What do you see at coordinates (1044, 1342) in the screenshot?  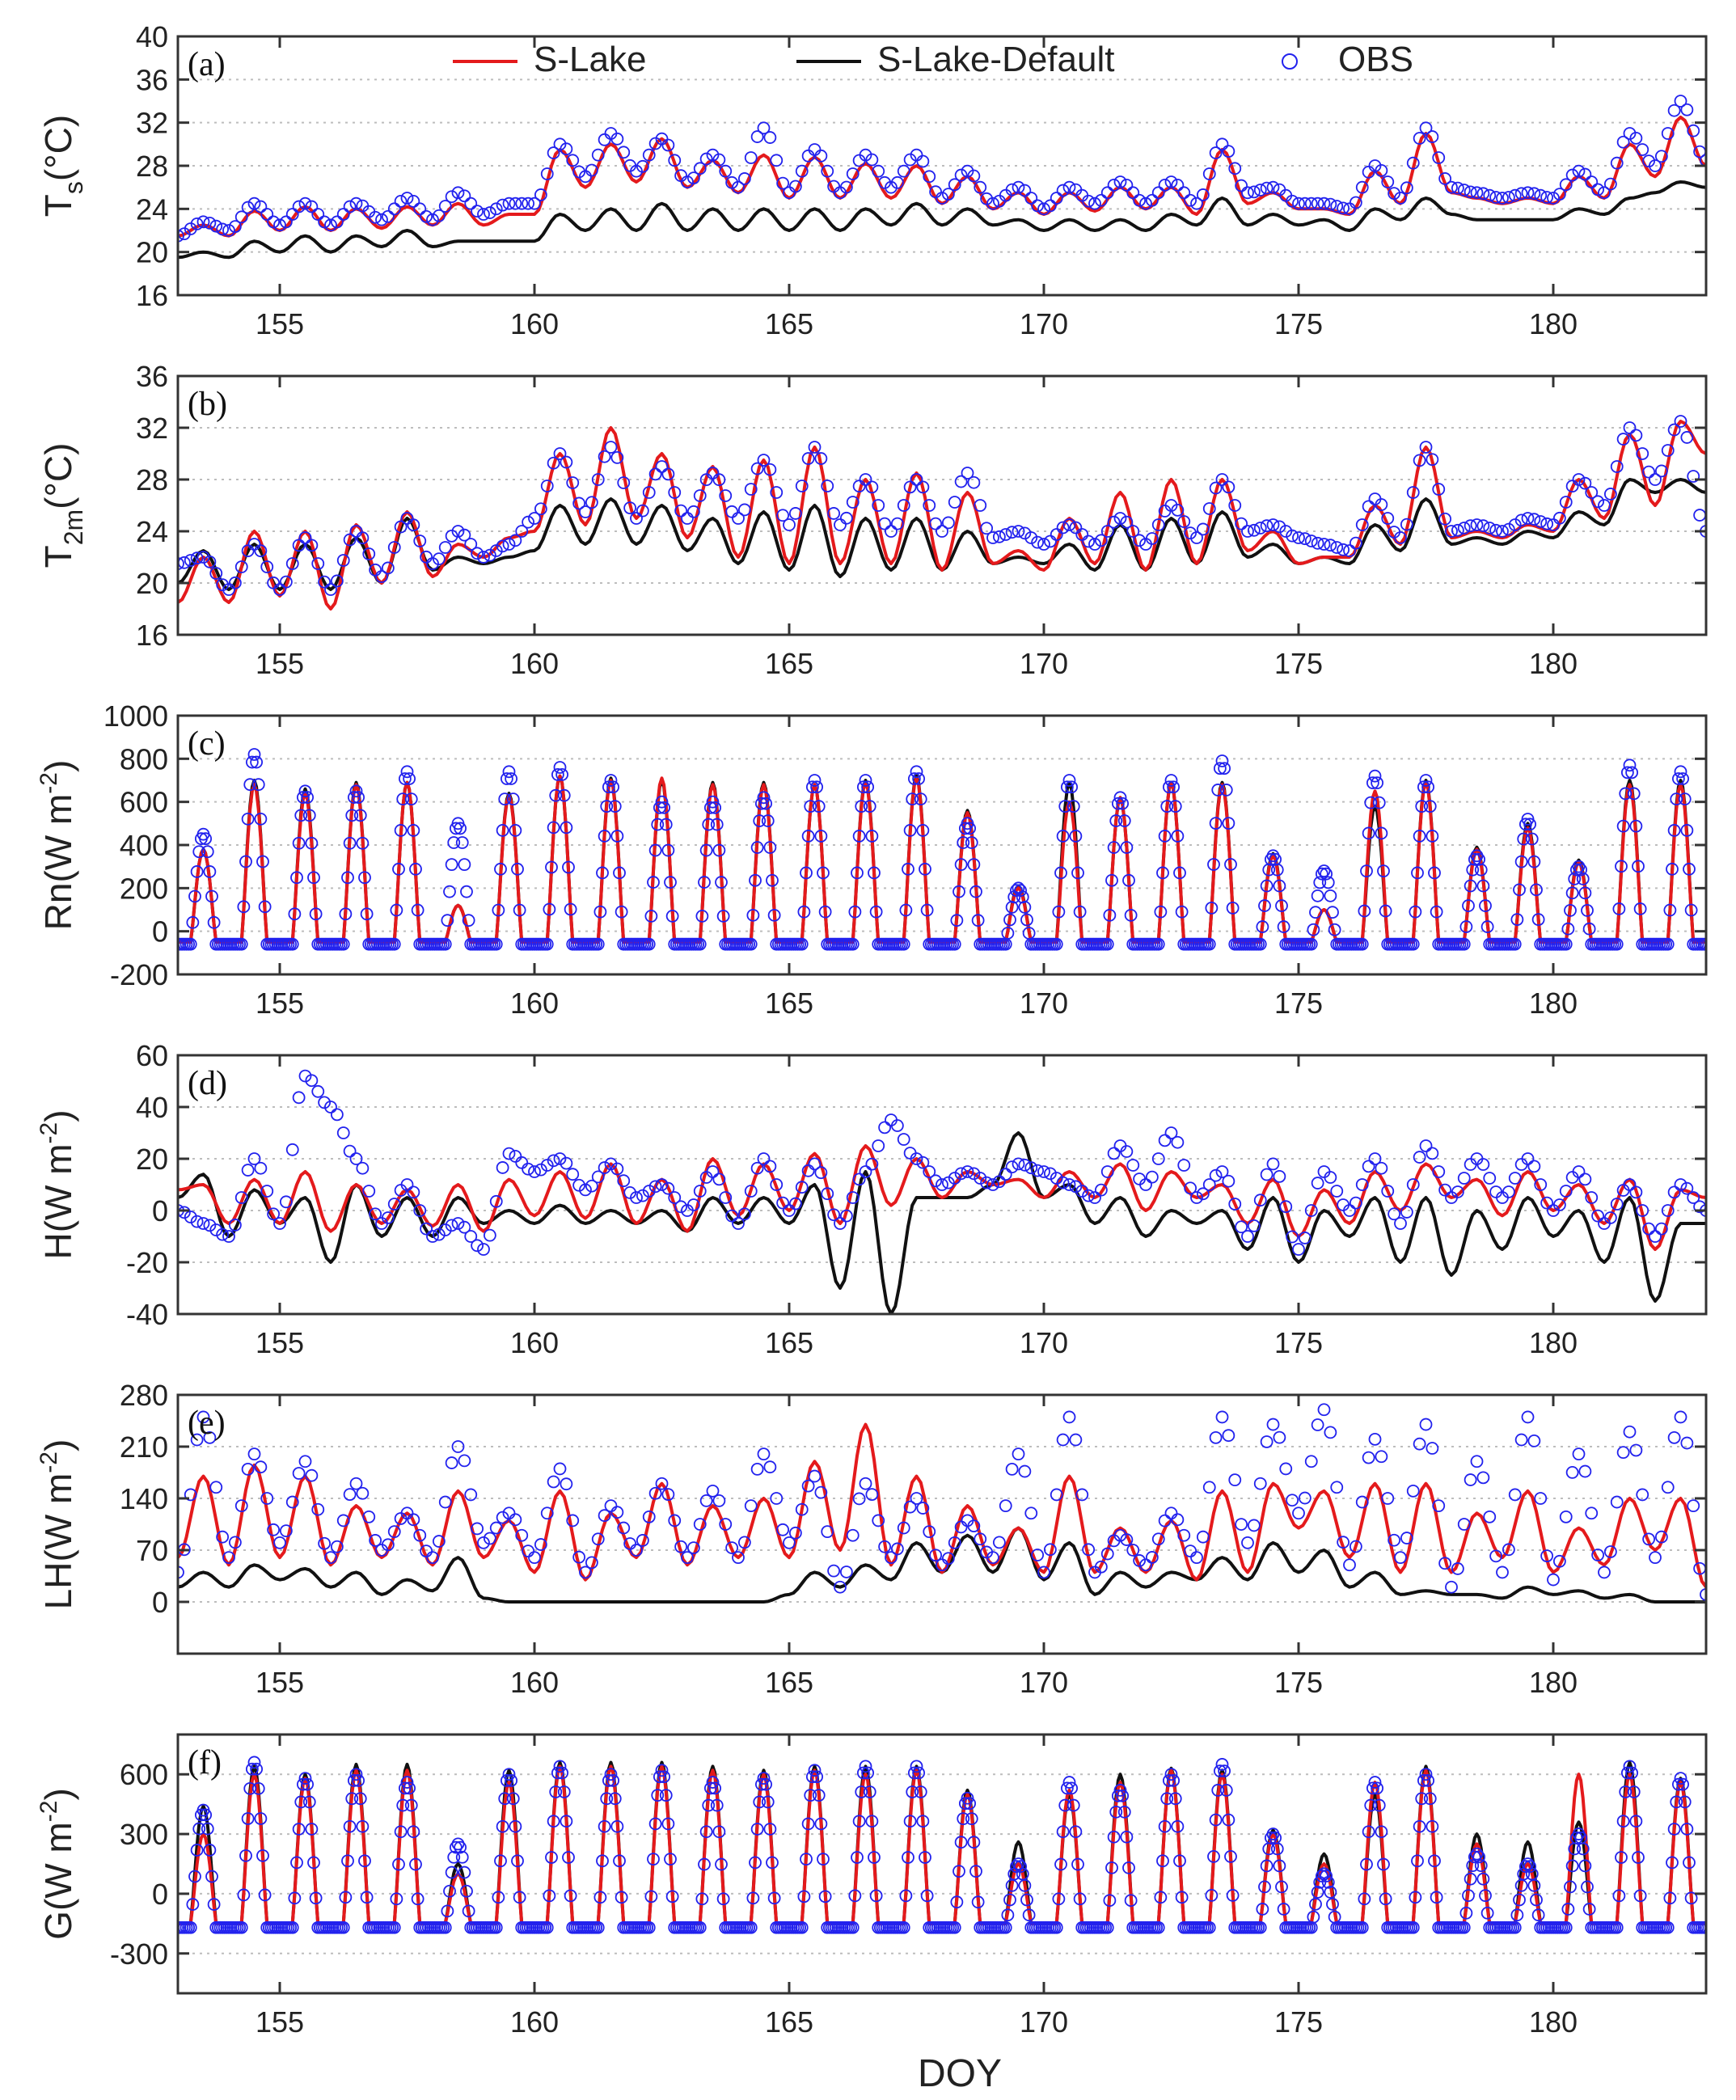 I see `x-tick-label: 170` at bounding box center [1044, 1342].